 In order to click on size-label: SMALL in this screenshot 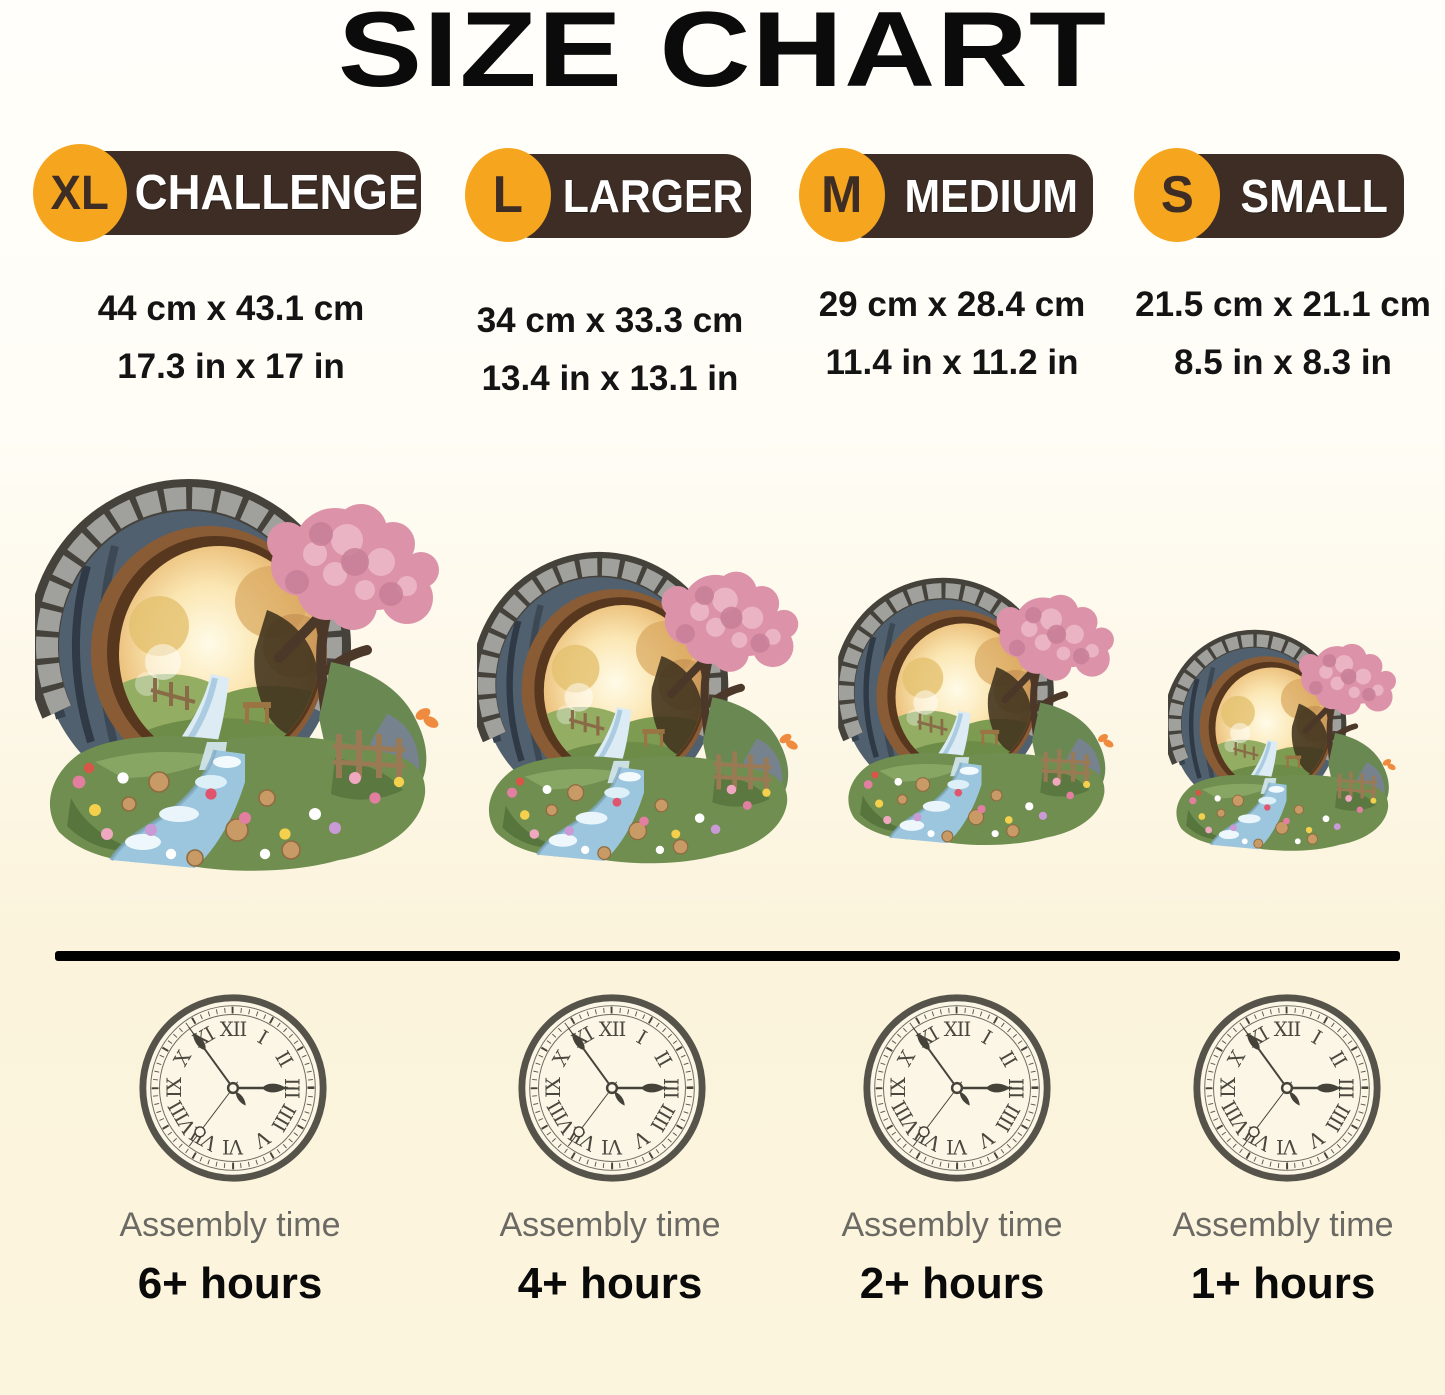, I will do `click(1314, 196)`.